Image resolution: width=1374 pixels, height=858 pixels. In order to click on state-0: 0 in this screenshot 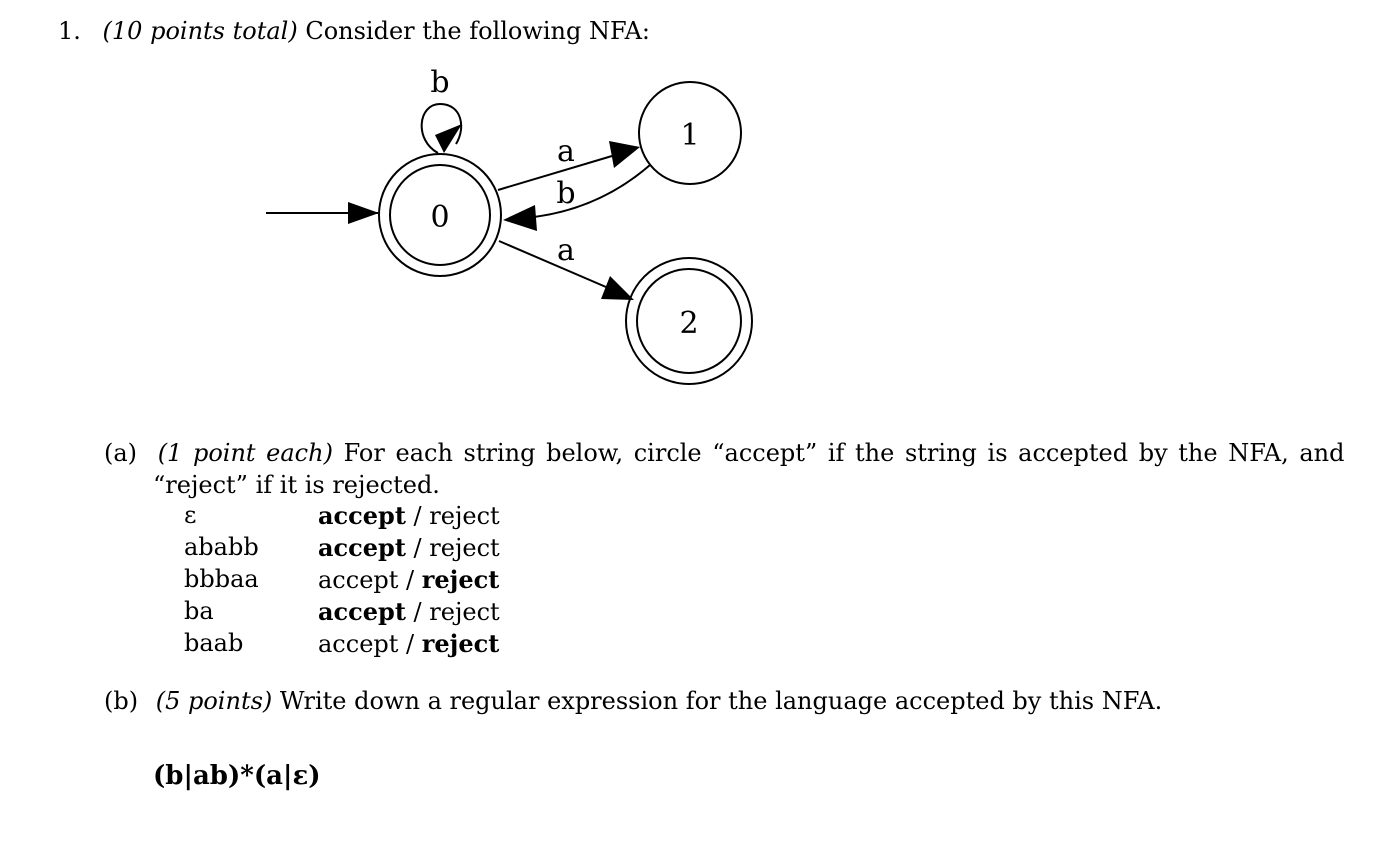, I will do `click(440, 215)`.